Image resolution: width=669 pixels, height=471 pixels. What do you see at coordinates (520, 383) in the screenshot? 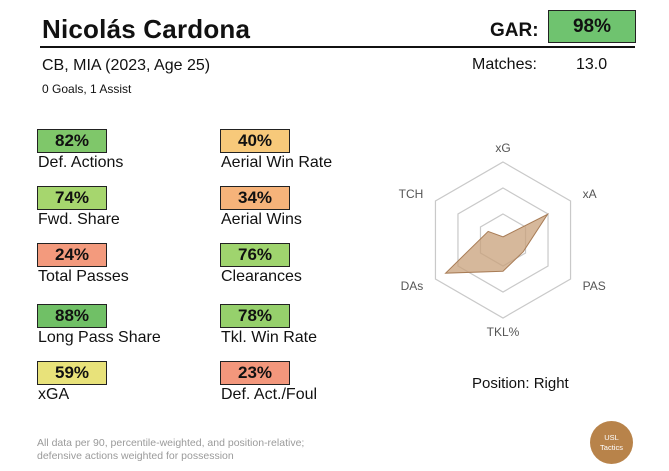
I see `position-label: Position: Right` at bounding box center [520, 383].